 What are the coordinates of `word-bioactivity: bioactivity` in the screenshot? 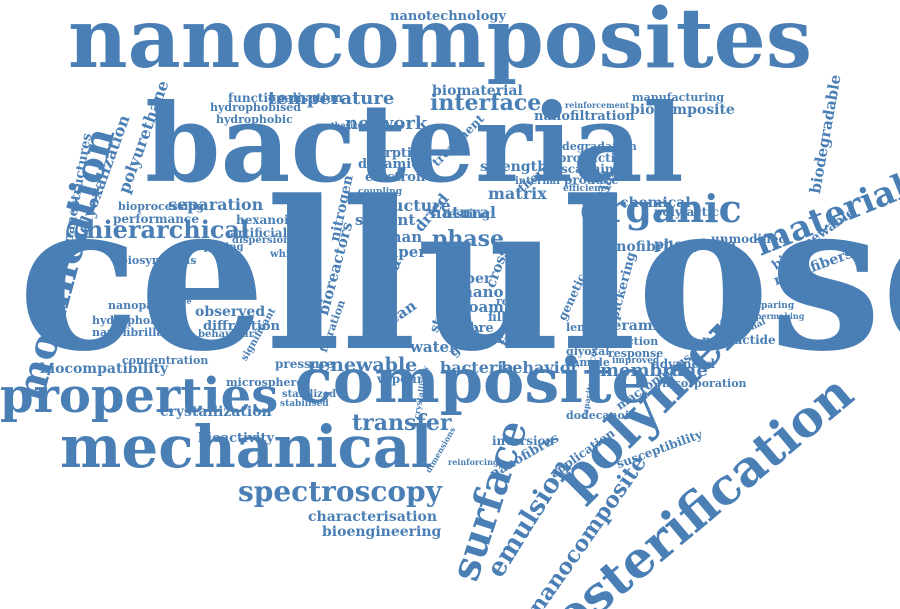 It's located at (236, 438).